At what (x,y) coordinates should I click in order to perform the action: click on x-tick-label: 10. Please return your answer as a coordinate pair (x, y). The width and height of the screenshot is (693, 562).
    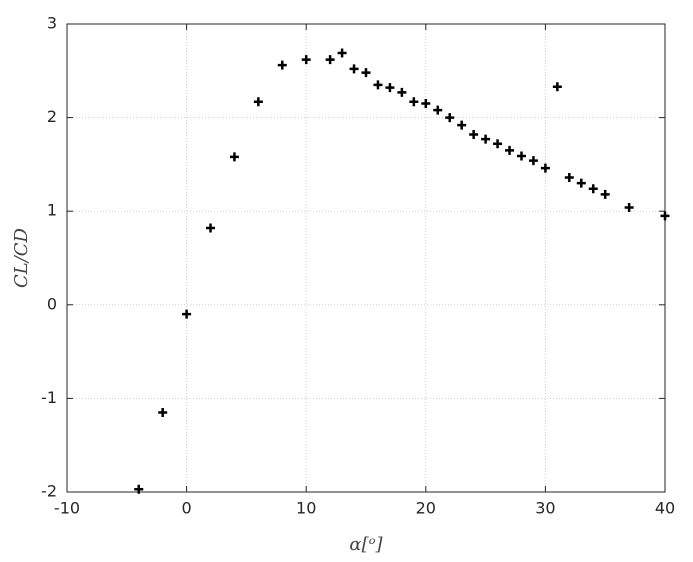
    Looking at the image, I should click on (306, 508).